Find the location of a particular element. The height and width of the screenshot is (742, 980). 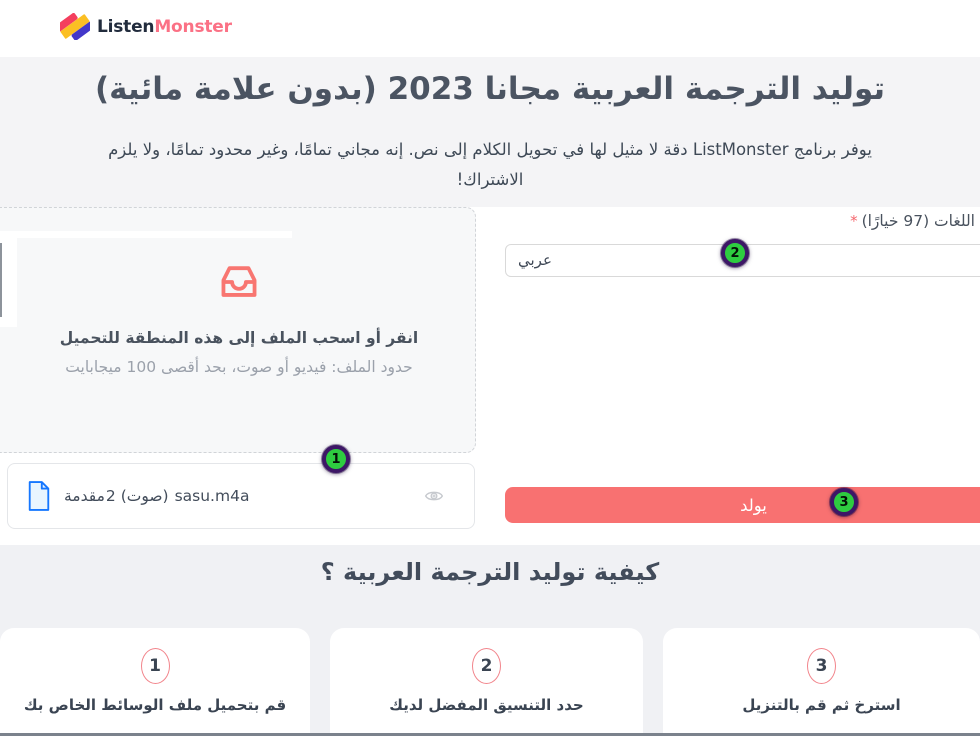

inbox-icon is located at coordinates (239, 284).